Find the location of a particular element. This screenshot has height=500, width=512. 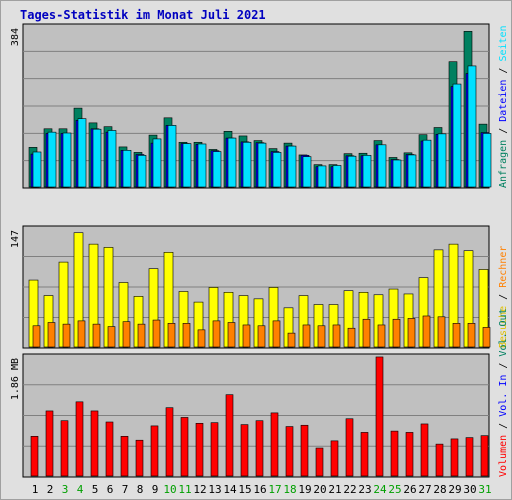

x-tick-label-day-4: 4 is located at coordinates (80, 489).